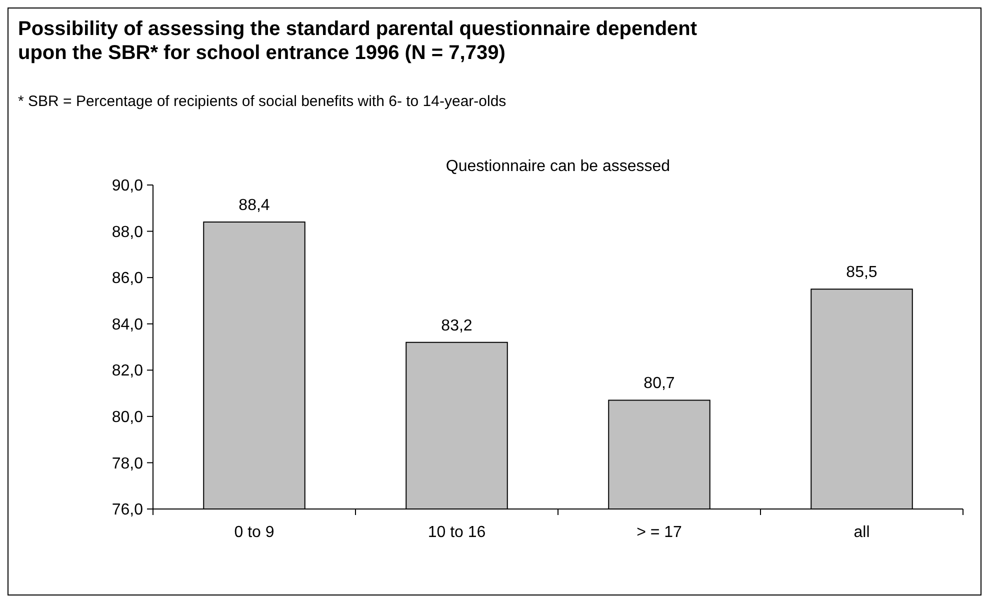 This screenshot has width=989, height=603. Describe the element at coordinates (862, 273) in the screenshot. I see `data-label: 85,5` at that location.